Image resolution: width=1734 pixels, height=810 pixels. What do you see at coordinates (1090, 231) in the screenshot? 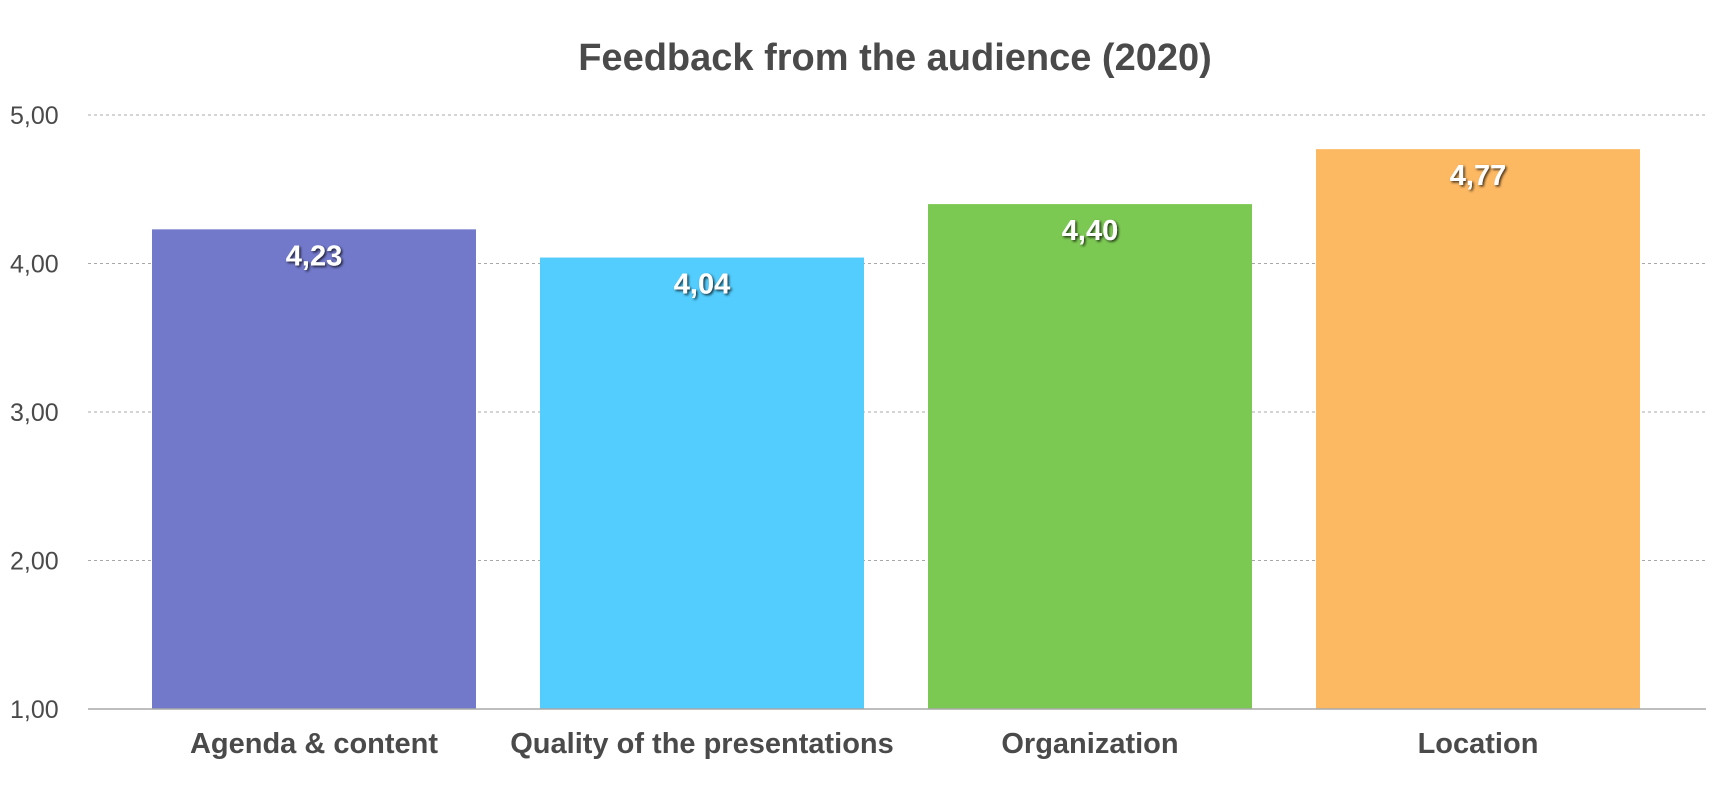
I see `data-label: 4,40` at bounding box center [1090, 231].